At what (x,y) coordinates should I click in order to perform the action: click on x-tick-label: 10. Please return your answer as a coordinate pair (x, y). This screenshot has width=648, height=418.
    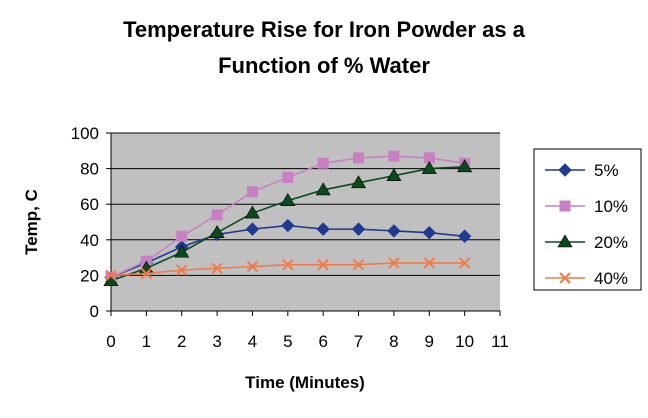
    Looking at the image, I should click on (464, 341).